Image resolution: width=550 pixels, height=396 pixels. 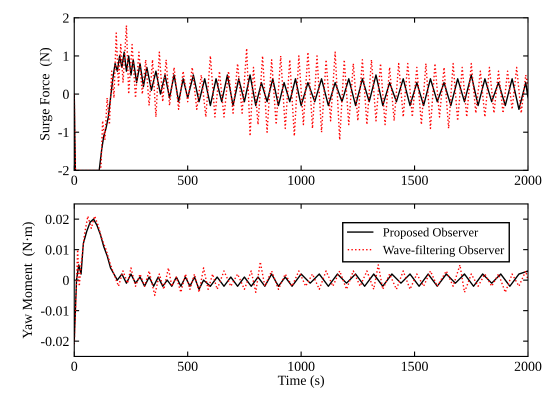 What do you see at coordinates (430, 234) in the screenshot?
I see `legend-label: Proposed Observer` at bounding box center [430, 234].